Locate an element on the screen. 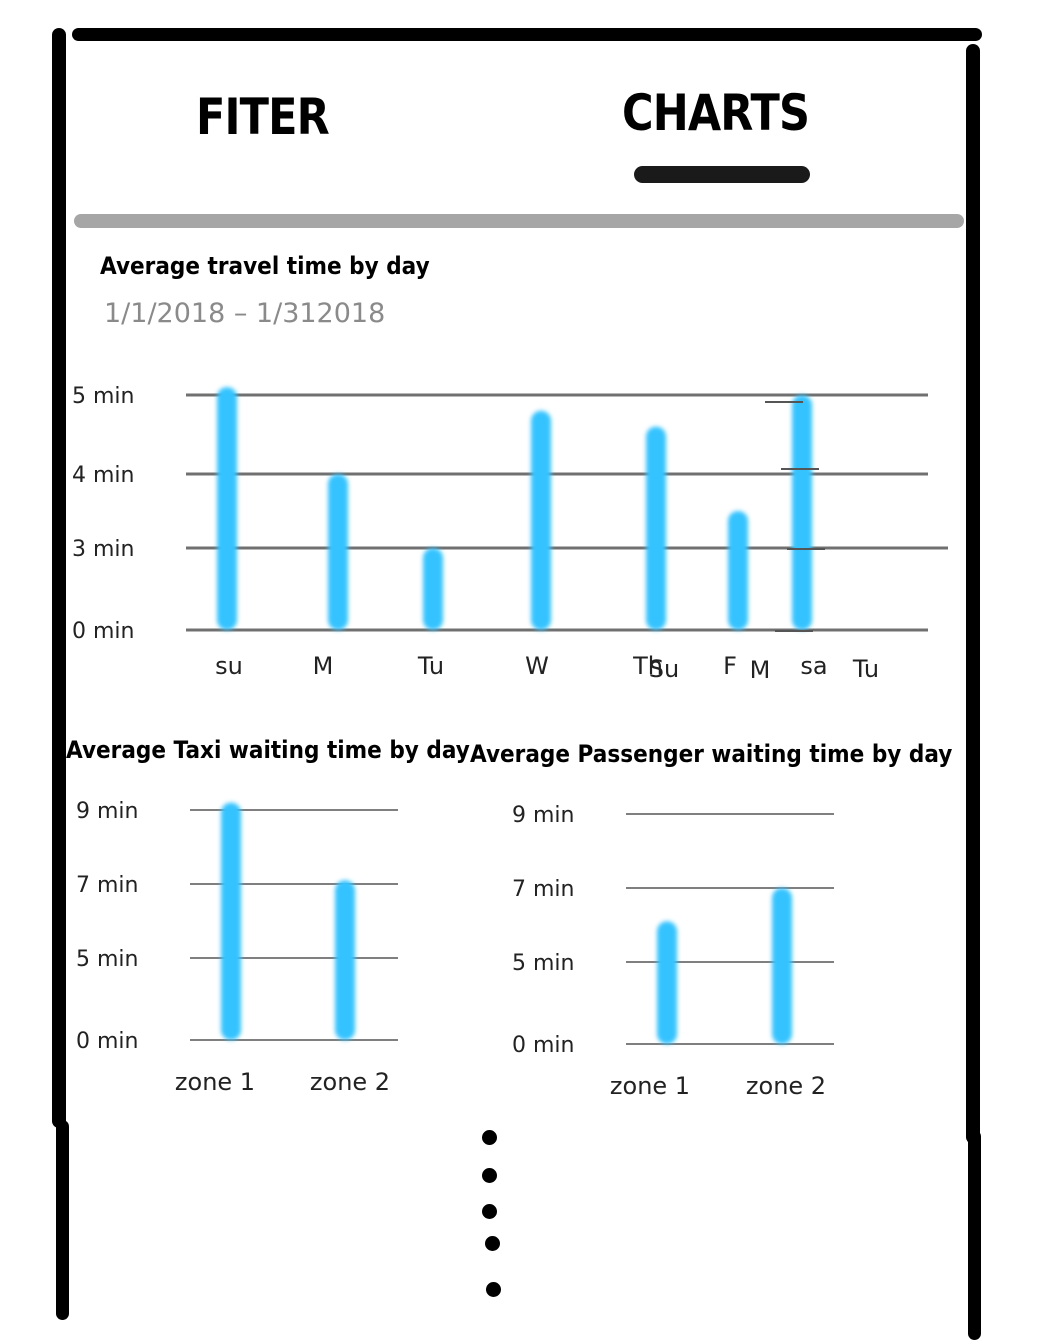 The width and height of the screenshot is (1040, 1340). device-frame-right-lower is located at coordinates (974, 1235).